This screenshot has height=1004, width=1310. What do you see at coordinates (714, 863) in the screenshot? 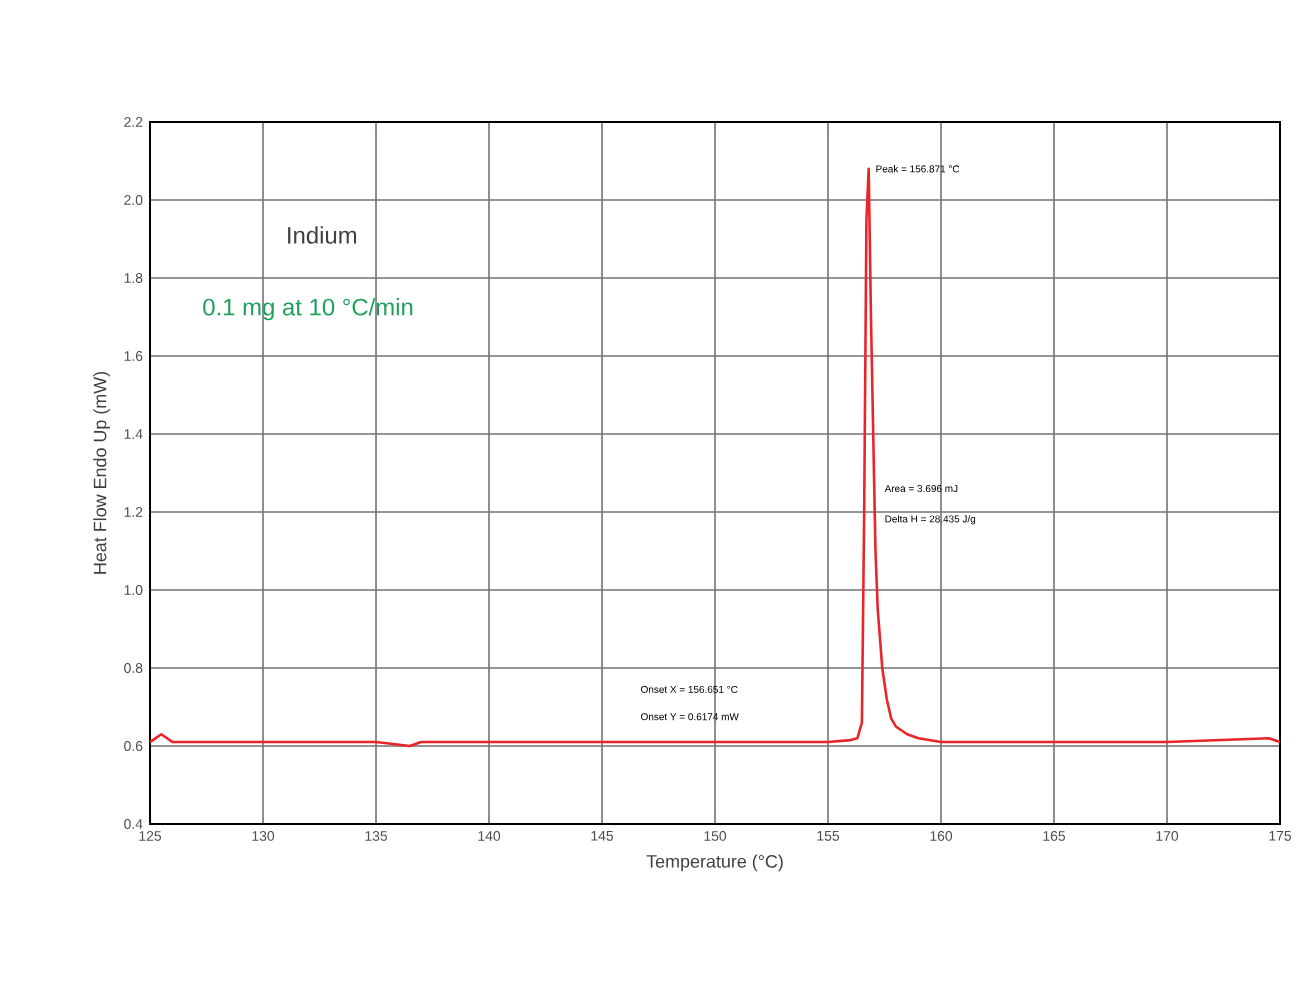
I see `x-axis-title: Temperature (°C)` at bounding box center [714, 863].